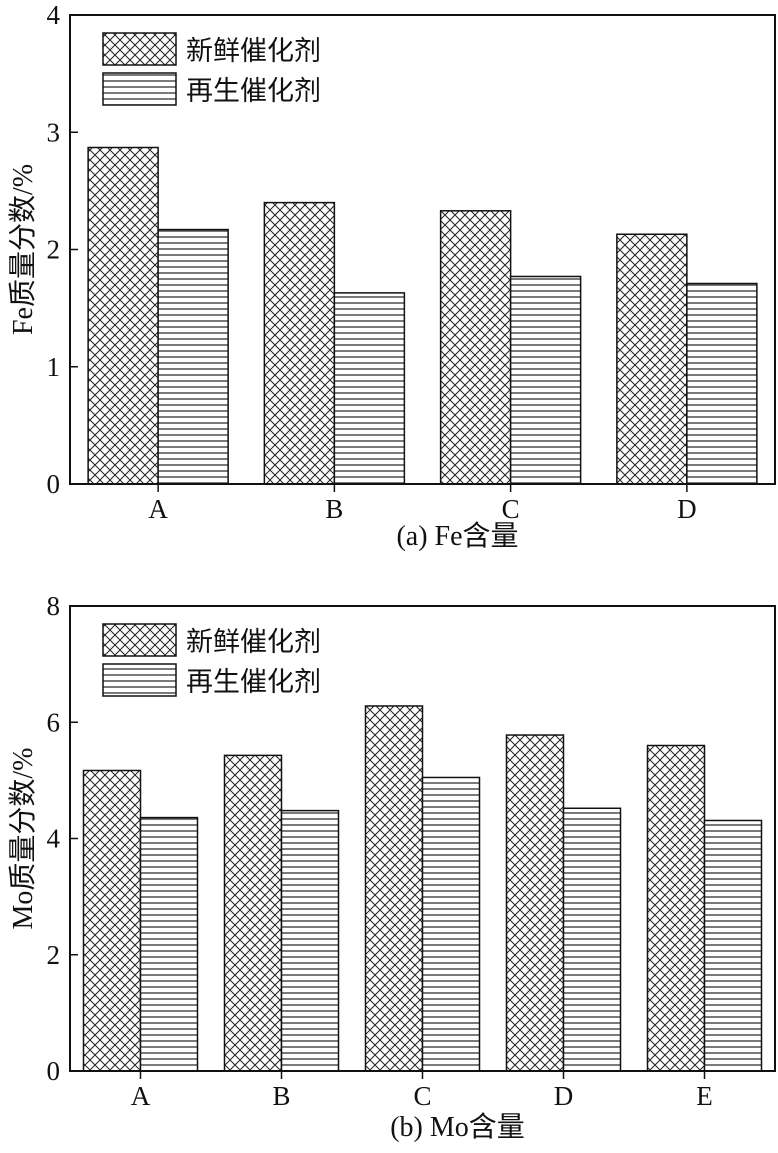  Describe the element at coordinates (54, 722) in the screenshot. I see `y-tick-label: 6` at that location.